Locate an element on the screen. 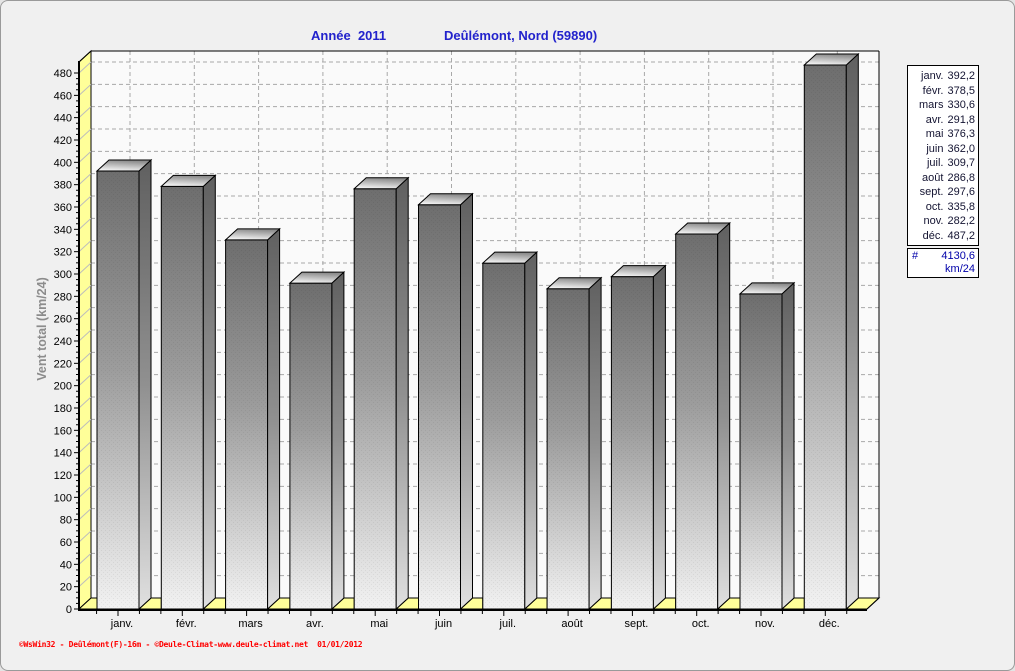 This screenshot has width=1015, height=671. y-tick-label: 200 is located at coordinates (63, 387).